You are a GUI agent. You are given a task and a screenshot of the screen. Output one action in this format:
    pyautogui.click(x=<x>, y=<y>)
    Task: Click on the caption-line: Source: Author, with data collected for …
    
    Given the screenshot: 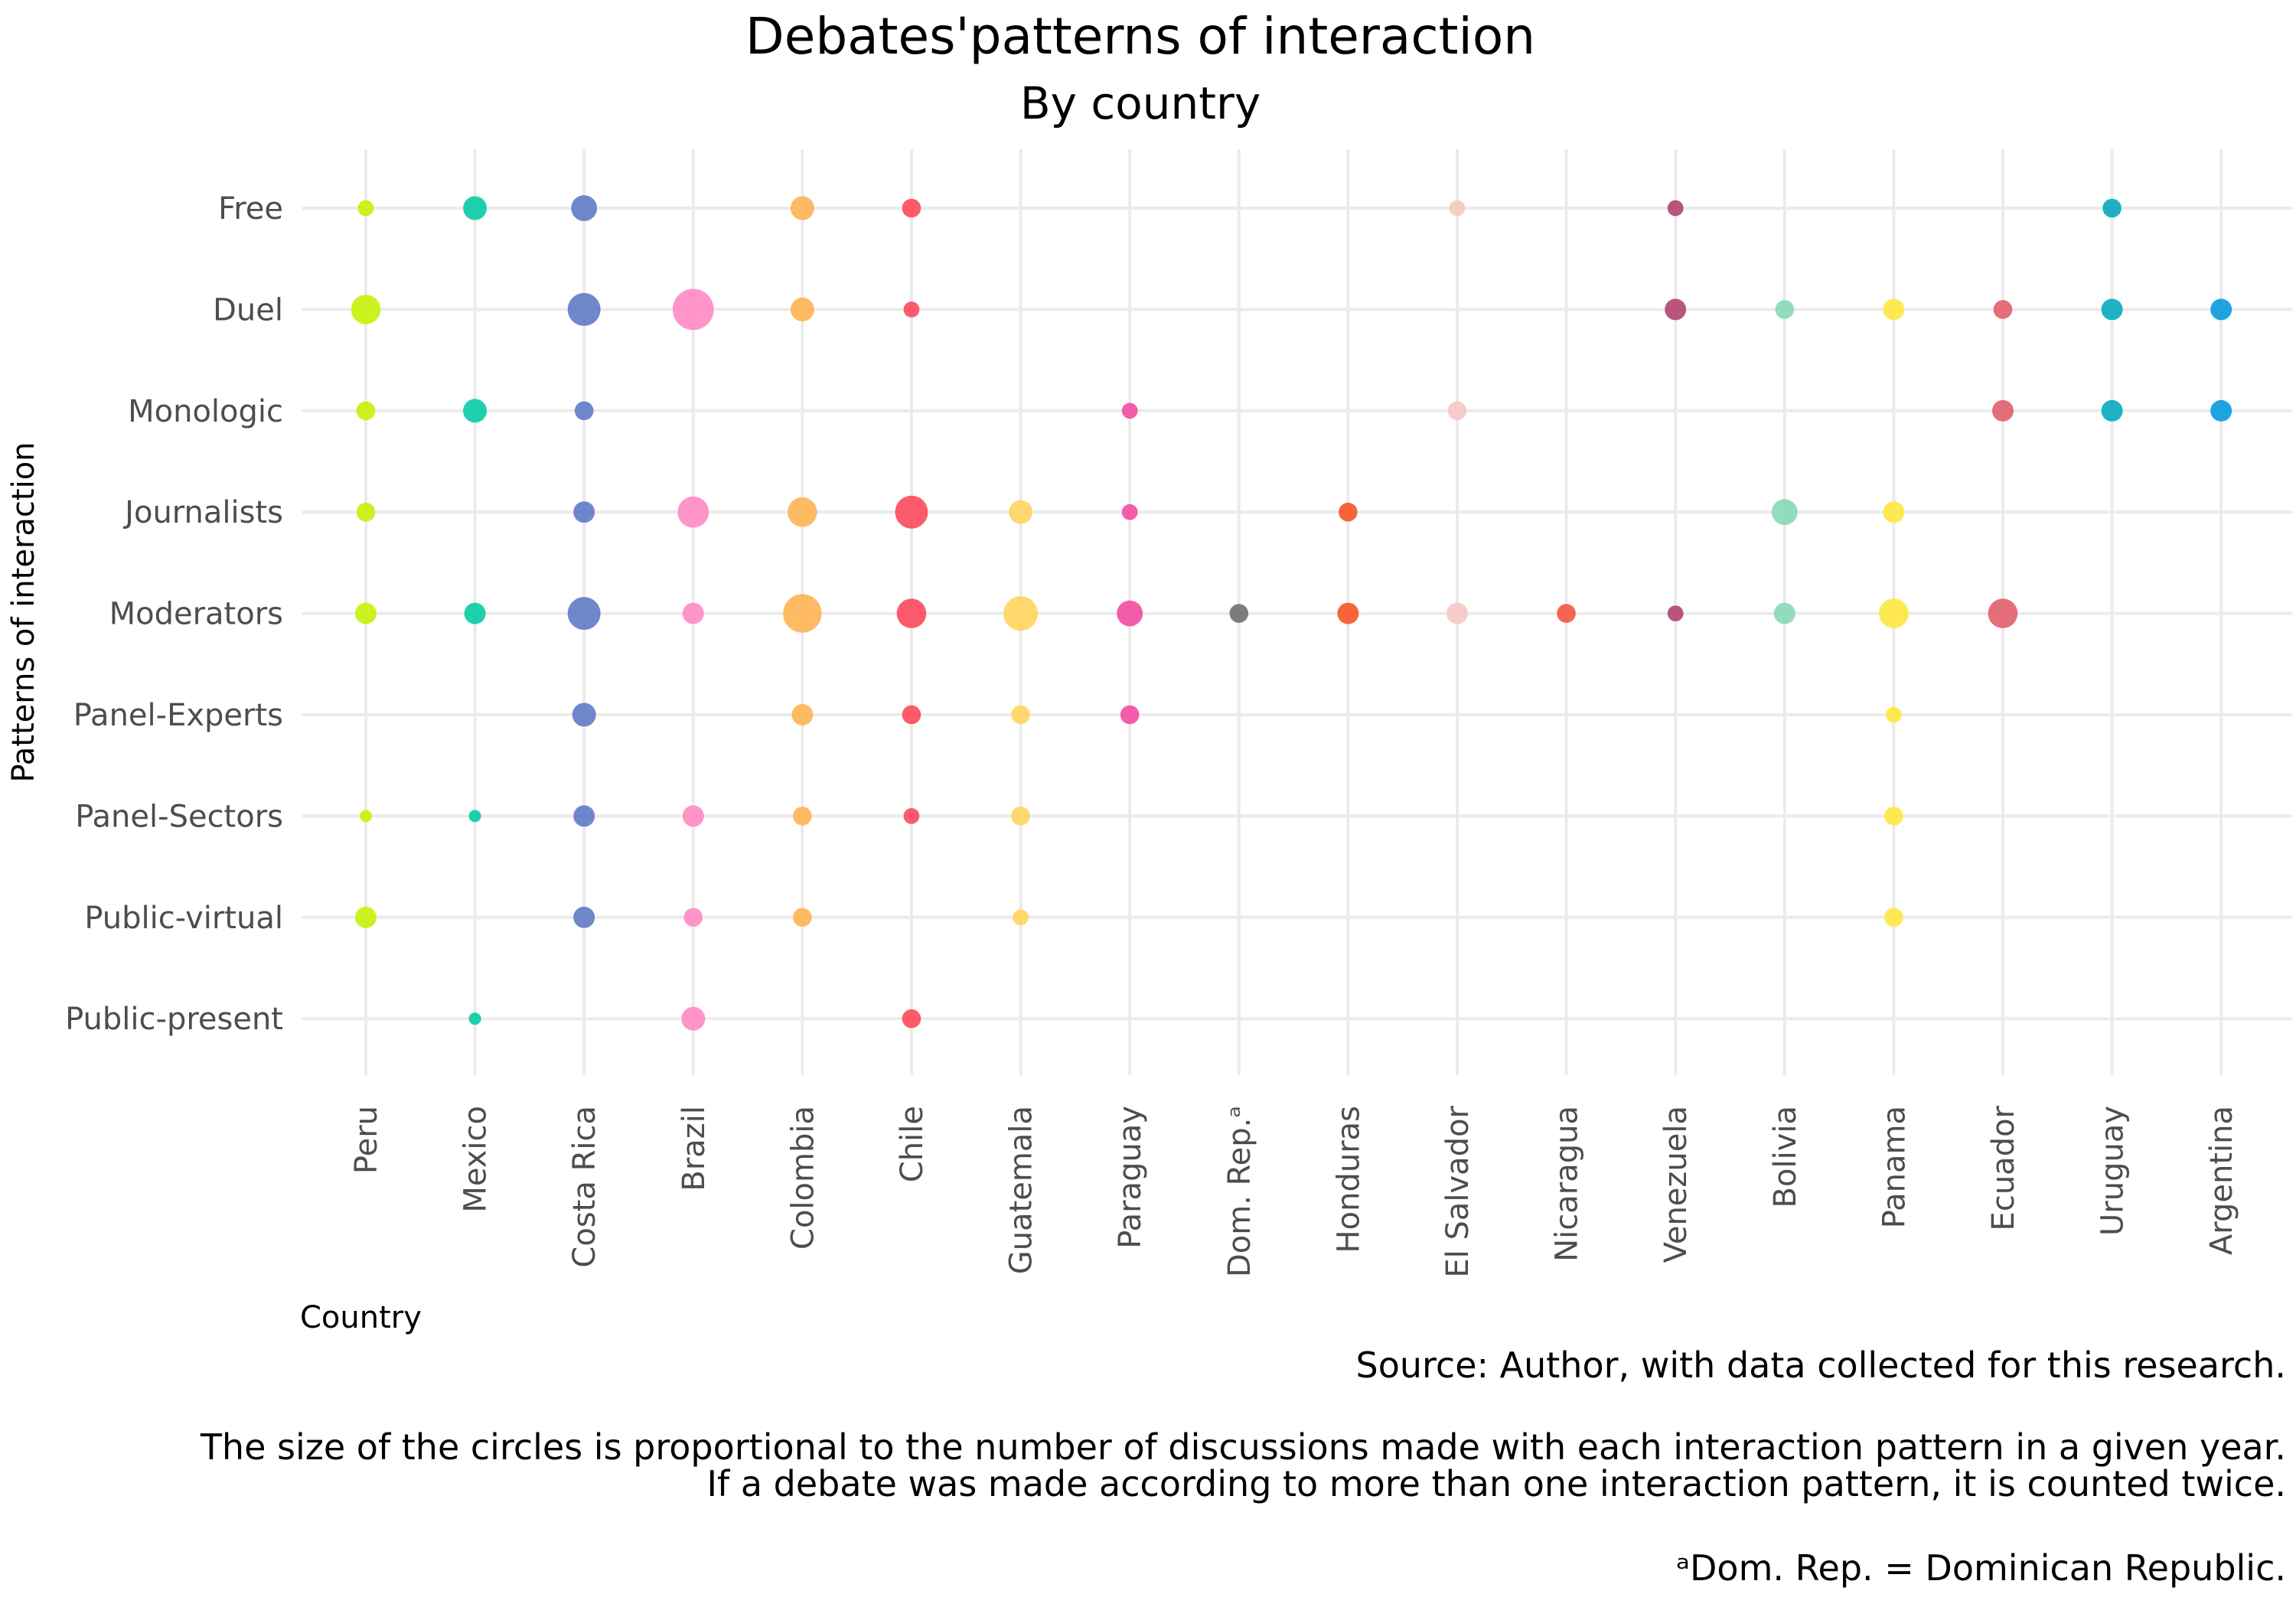 What is the action you would take?
    pyautogui.click(x=1821, y=1365)
    